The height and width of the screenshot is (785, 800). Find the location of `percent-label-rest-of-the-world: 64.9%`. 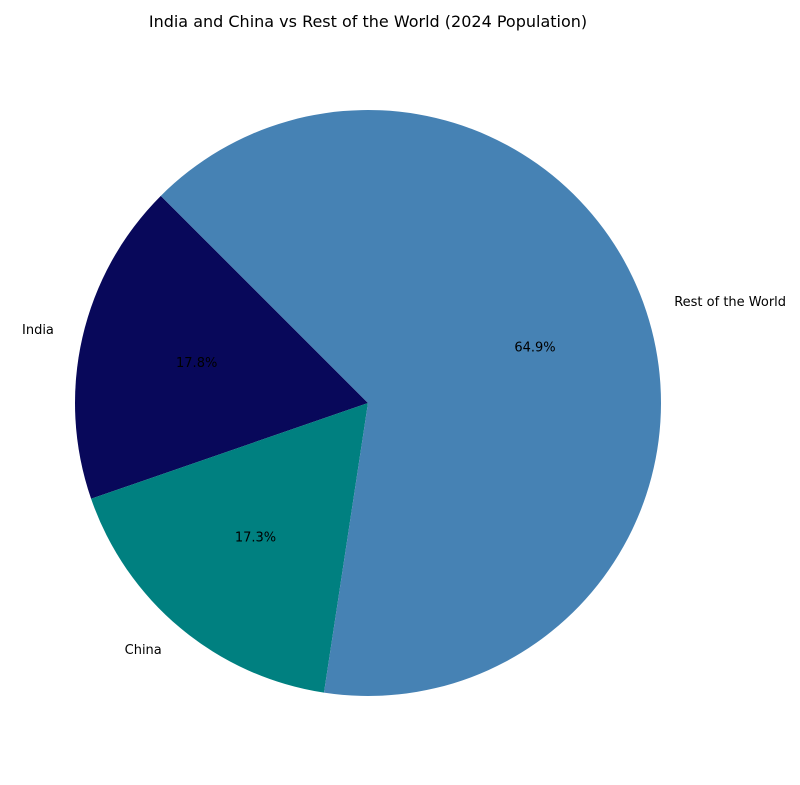

percent-label-rest-of-the-world: 64.9% is located at coordinates (534, 348).